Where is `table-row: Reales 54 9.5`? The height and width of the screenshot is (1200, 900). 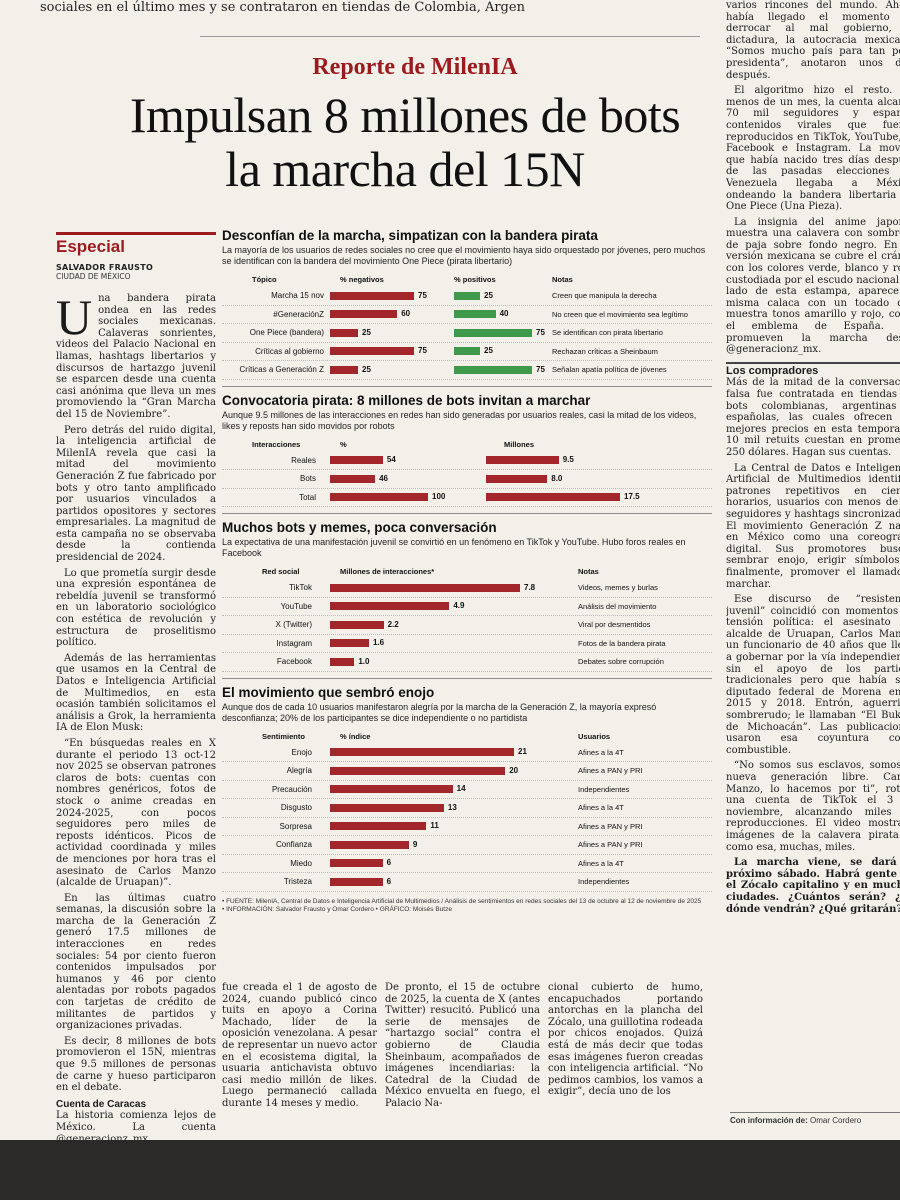
table-row: Reales 54 9.5 is located at coordinates (467, 461).